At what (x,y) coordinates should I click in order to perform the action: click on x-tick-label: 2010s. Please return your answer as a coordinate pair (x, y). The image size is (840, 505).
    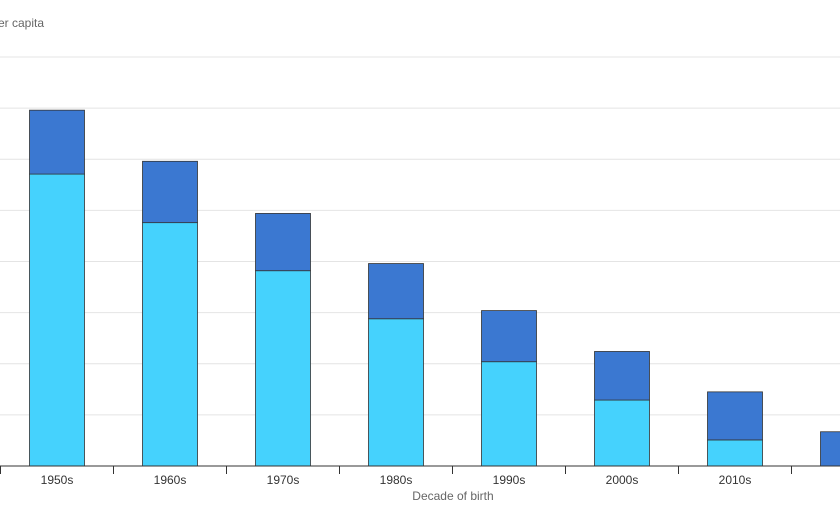
    Looking at the image, I should click on (735, 480).